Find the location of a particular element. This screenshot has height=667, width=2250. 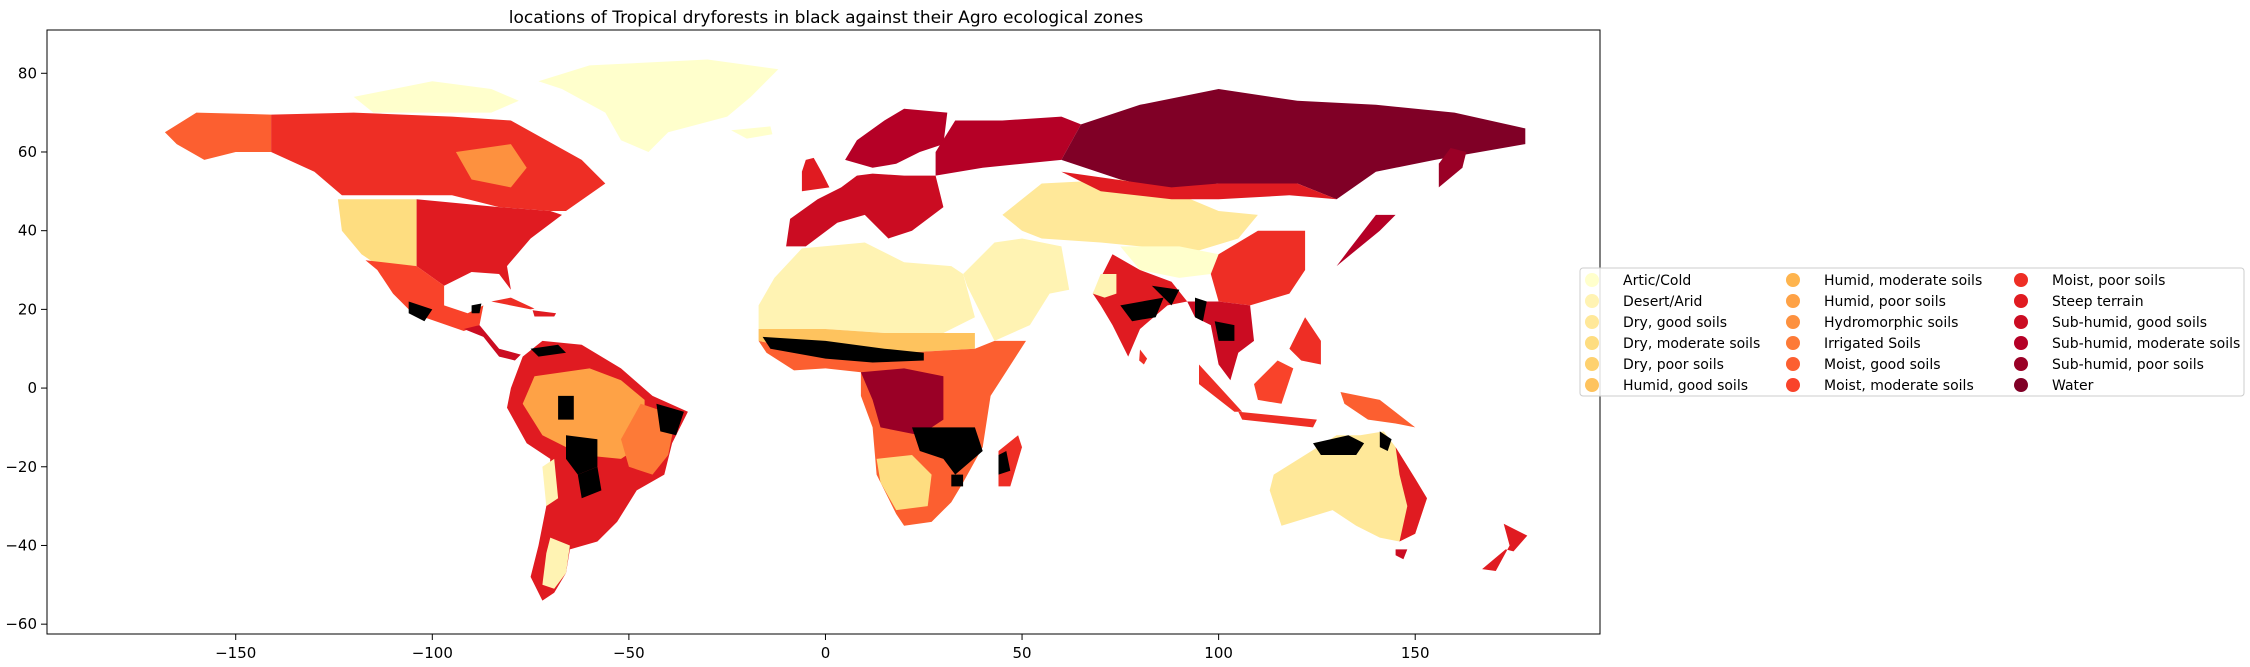

legend-item: Steep terrain is located at coordinates (2079, 302).